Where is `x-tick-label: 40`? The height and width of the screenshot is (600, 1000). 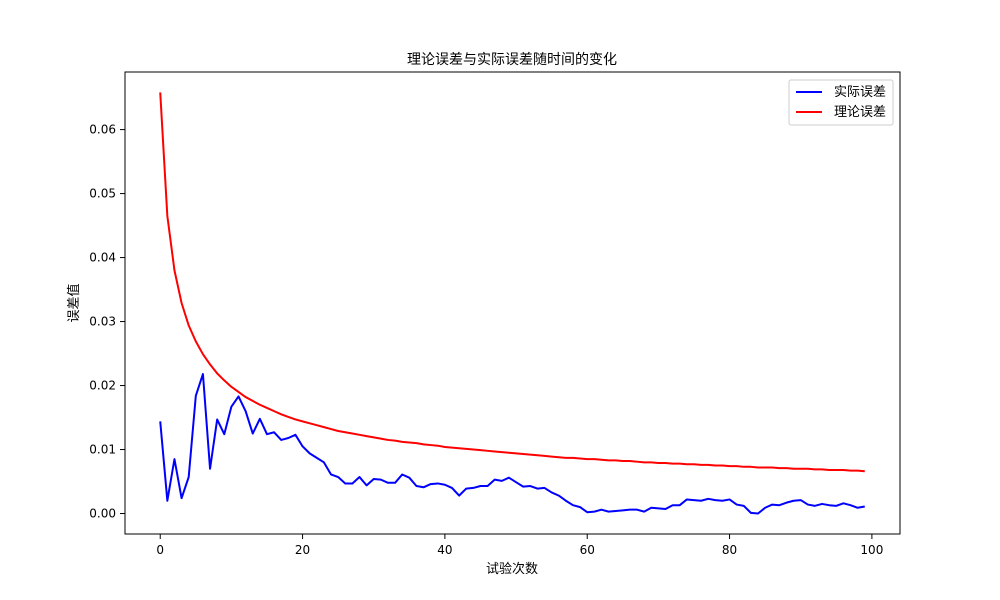
x-tick-label: 40 is located at coordinates (444, 550).